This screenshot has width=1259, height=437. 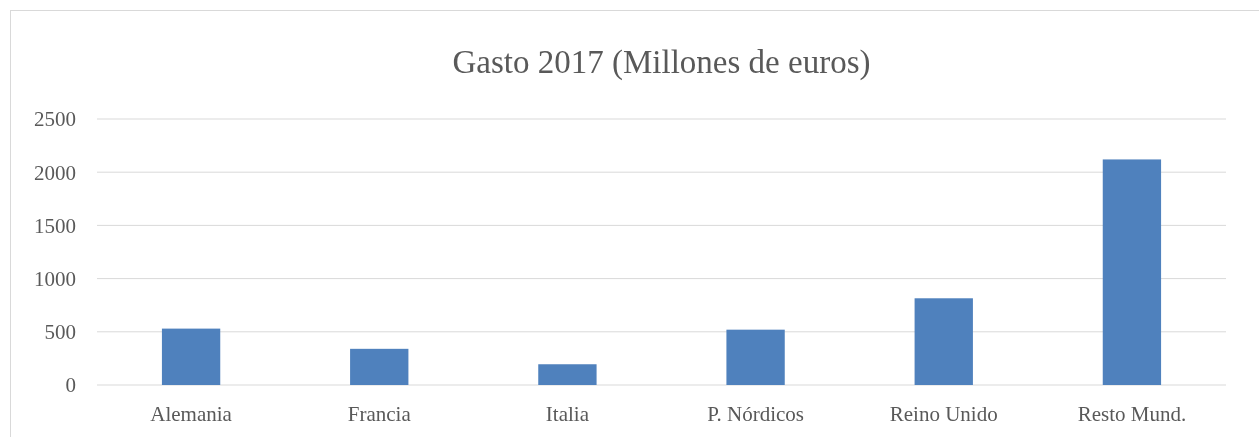 I want to click on y-tick-label: 0, so click(x=70, y=385).